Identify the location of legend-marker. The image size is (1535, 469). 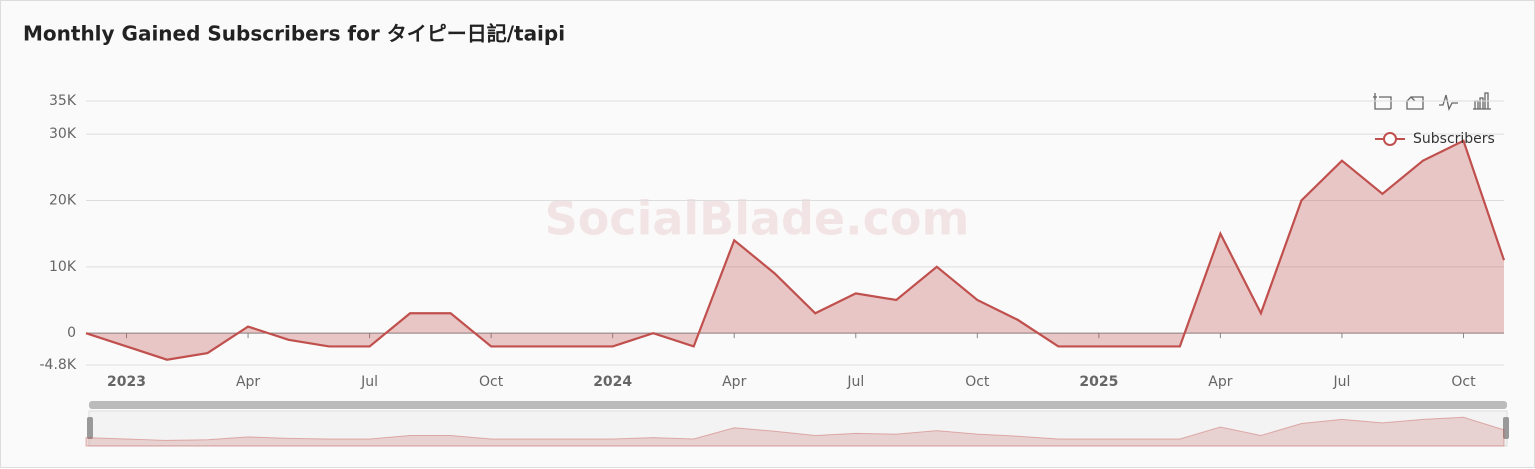
(1390, 139).